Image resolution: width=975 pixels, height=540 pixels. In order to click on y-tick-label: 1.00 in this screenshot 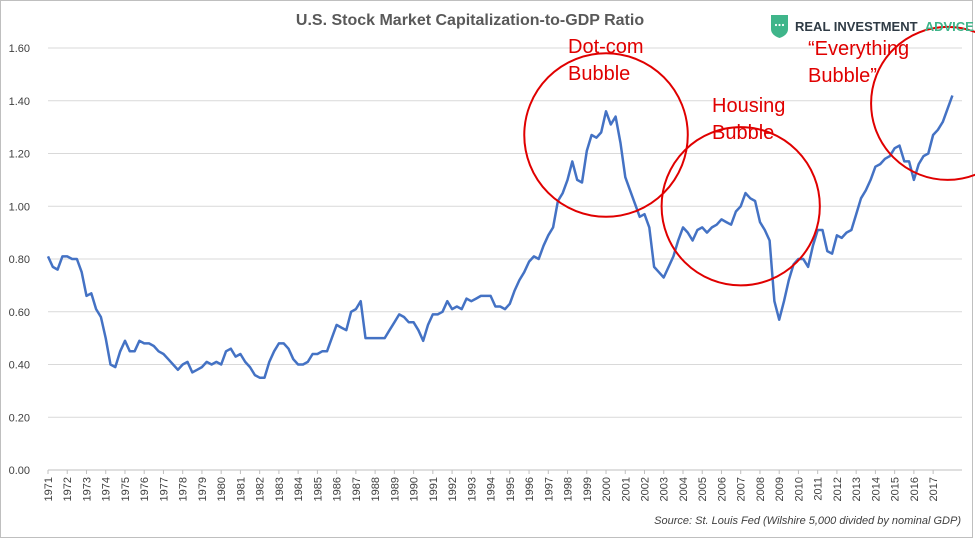, I will do `click(19, 207)`.